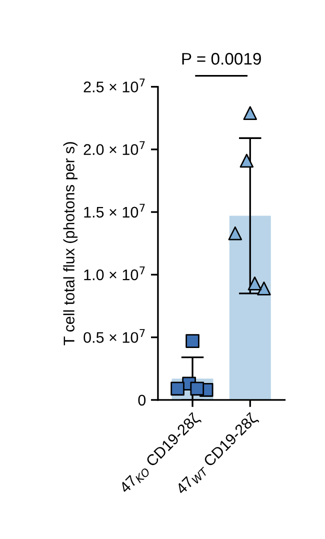 The width and height of the screenshot is (325, 539). What do you see at coordinates (114, 85) in the screenshot?
I see `y-tick-label: 2.5 × 10$^{7}$` at bounding box center [114, 85].